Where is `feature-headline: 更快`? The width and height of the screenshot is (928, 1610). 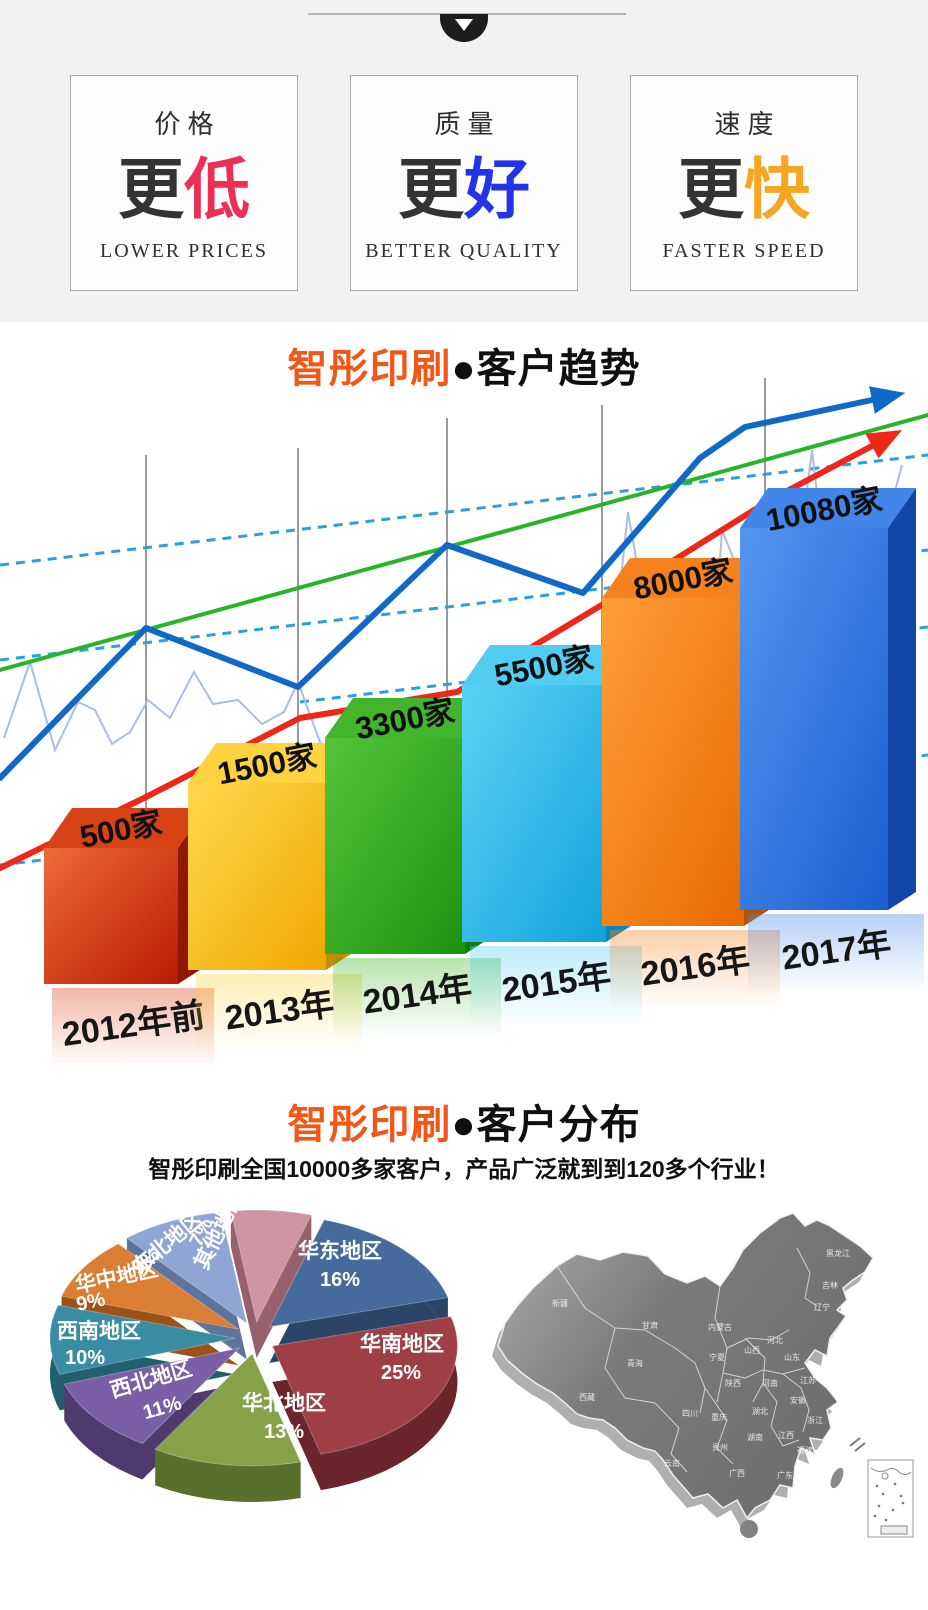 feature-headline: 更快 is located at coordinates (744, 189).